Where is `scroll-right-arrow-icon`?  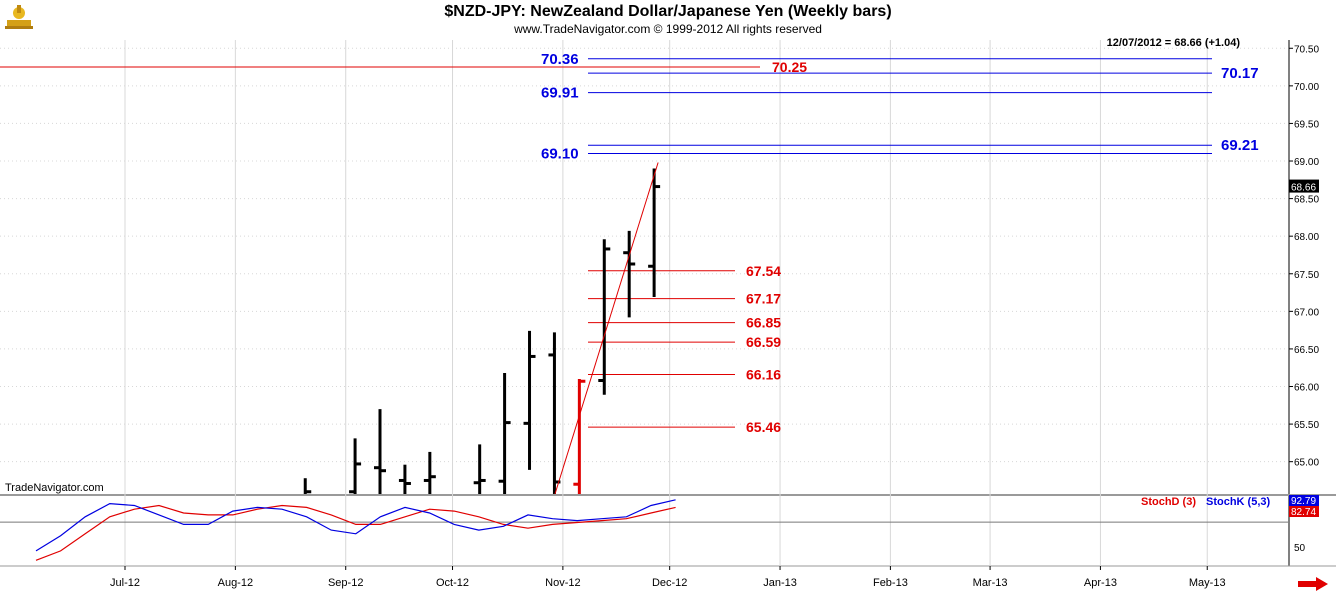
scroll-right-arrow-icon is located at coordinates (1313, 584).